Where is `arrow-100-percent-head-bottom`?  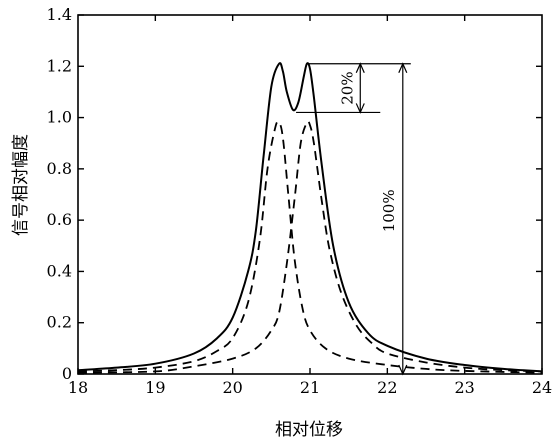 arrow-100-percent-head-bottom is located at coordinates (403, 370).